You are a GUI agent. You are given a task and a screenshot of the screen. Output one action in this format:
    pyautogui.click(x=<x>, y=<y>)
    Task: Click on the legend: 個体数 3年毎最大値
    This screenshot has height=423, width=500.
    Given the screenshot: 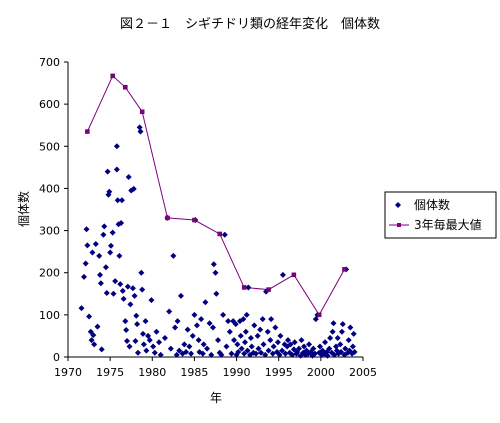 What is the action you would take?
    pyautogui.click(x=440, y=215)
    